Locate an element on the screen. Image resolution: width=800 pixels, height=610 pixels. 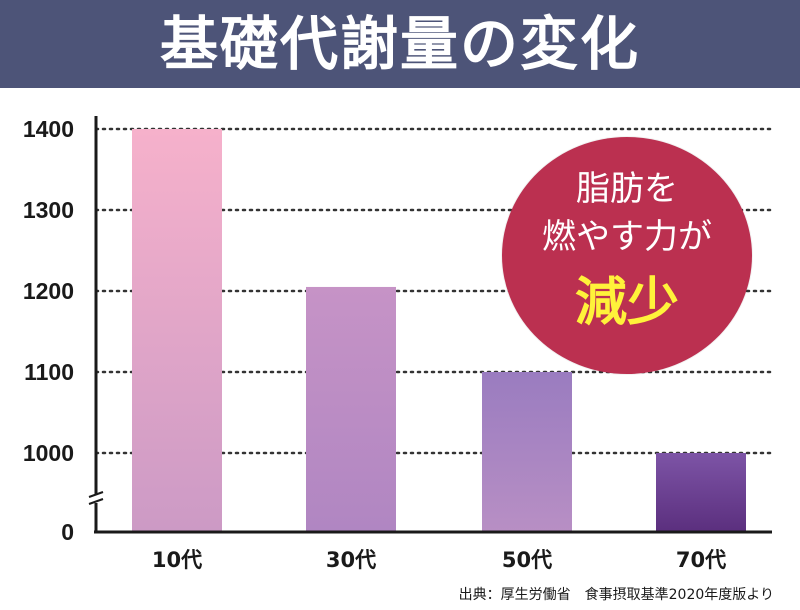
y-tick-labels: 1400 1300 1200 1100 1000 0 is located at coordinates (48, 330).